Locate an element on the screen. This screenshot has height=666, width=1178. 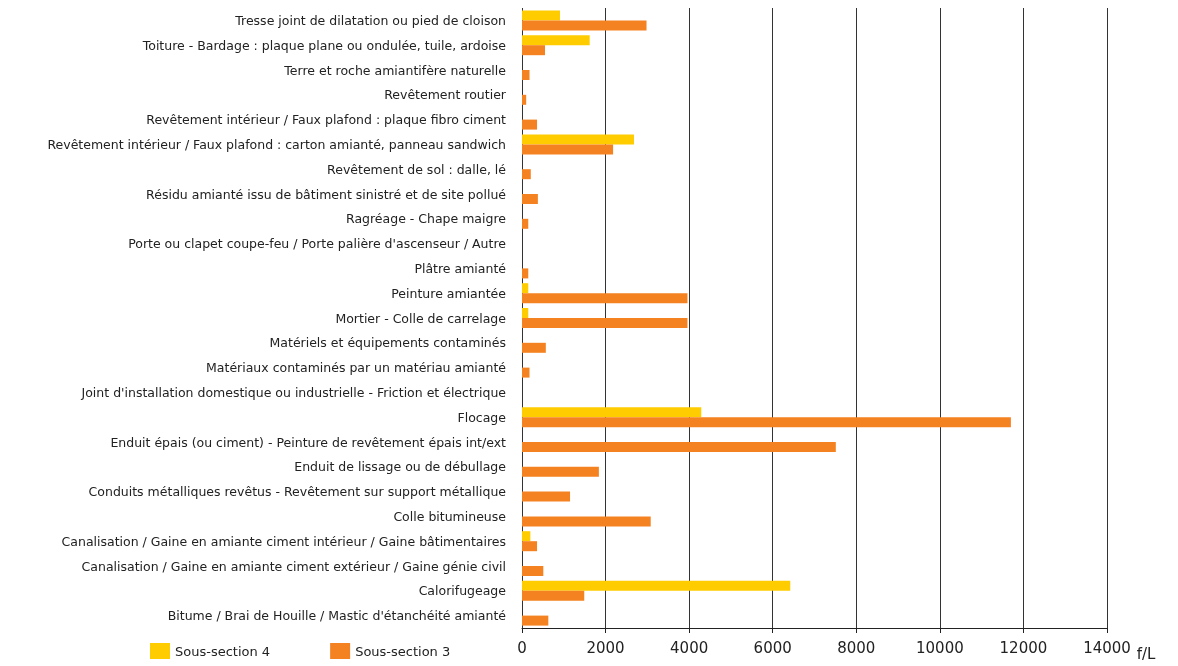
x-tick-label: 12000 is located at coordinates (1023, 647).